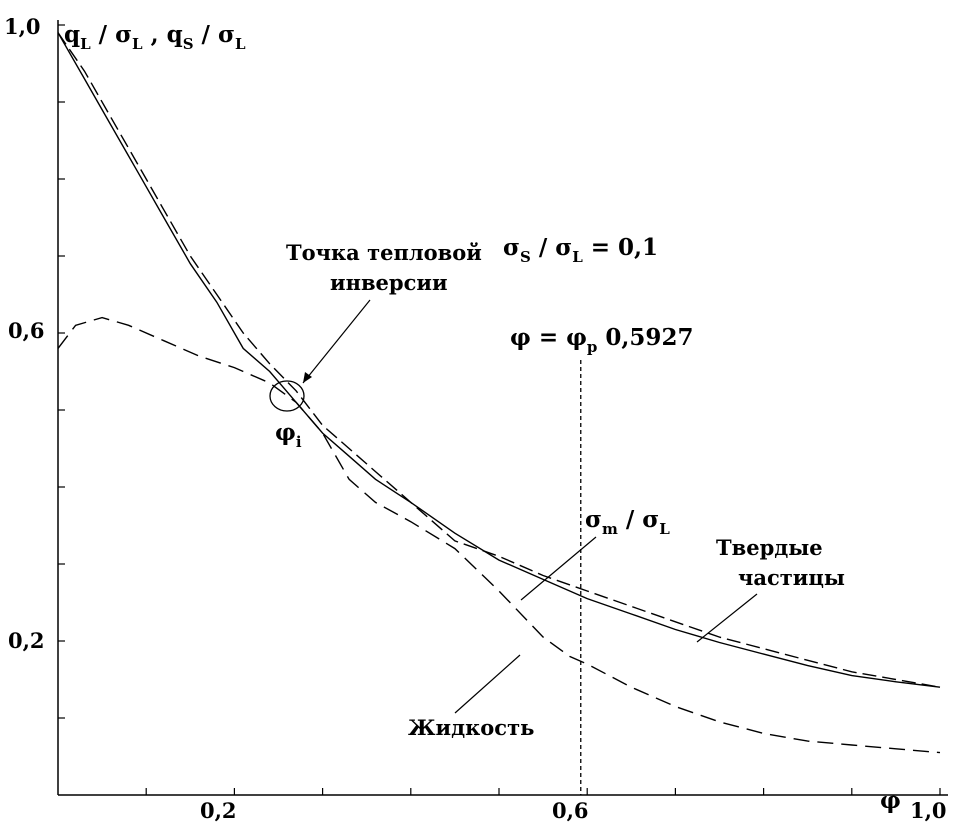  I want to click on solid-particles-label-line-2: частицы, so click(791, 577).